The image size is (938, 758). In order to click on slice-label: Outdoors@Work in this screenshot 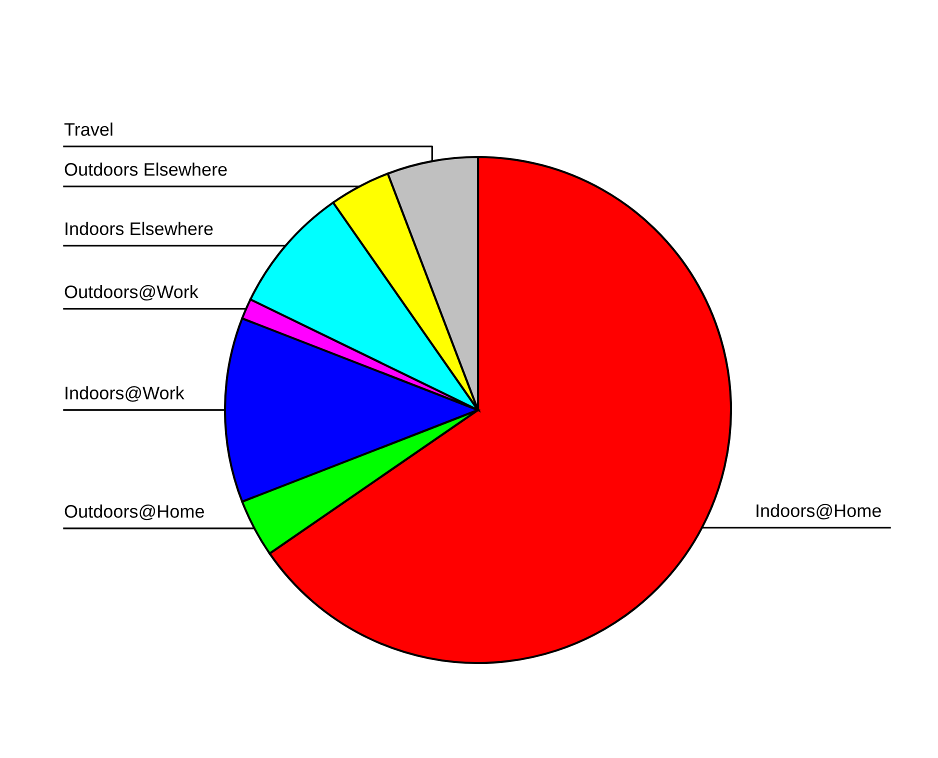, I will do `click(131, 292)`.